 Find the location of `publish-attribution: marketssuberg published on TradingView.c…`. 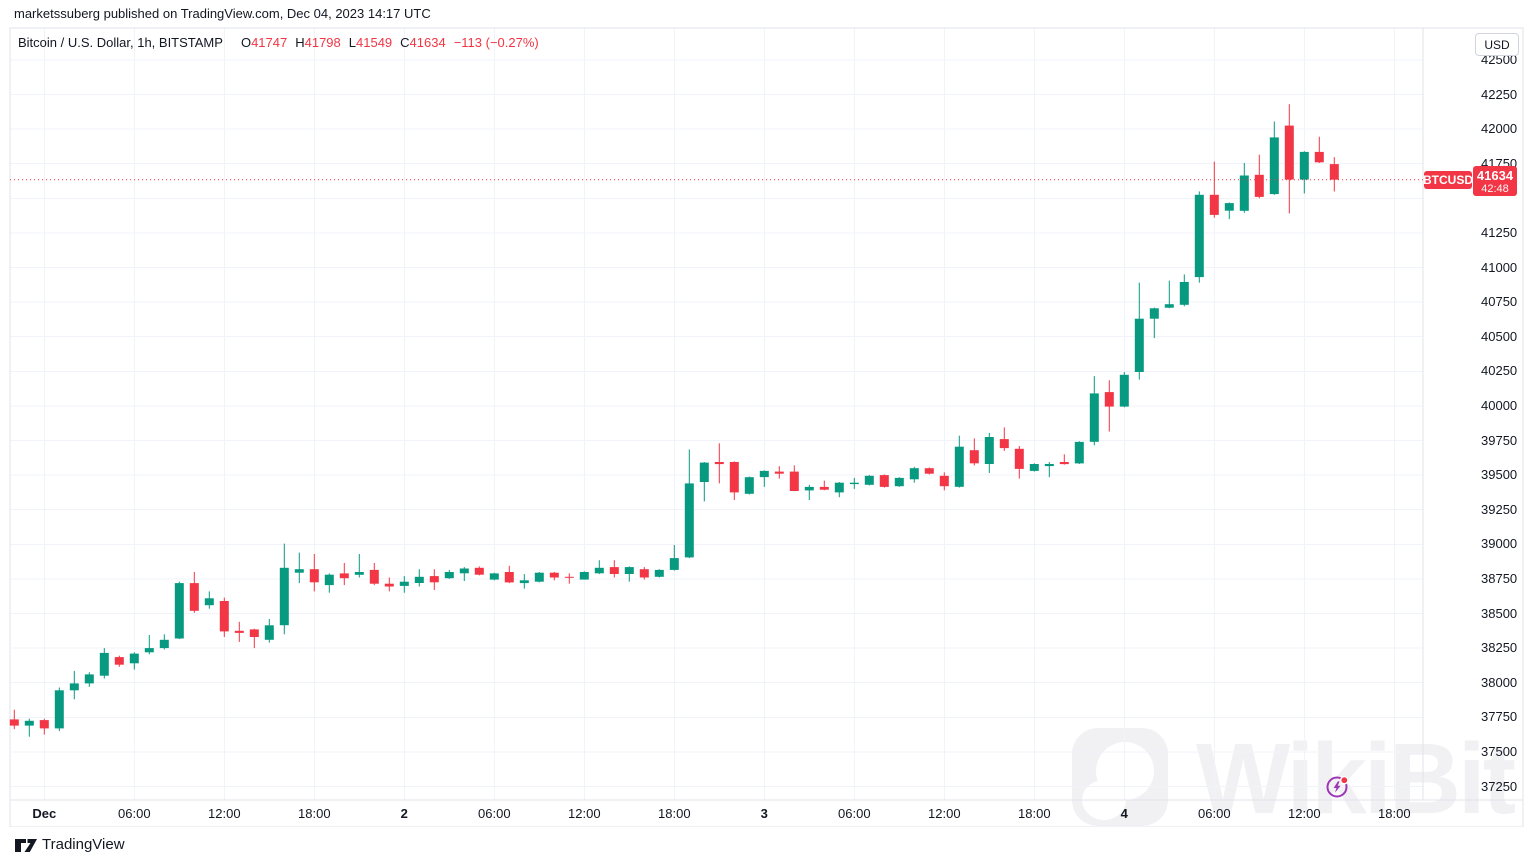

publish-attribution: marketssuberg published on TradingView.c… is located at coordinates (222, 13).